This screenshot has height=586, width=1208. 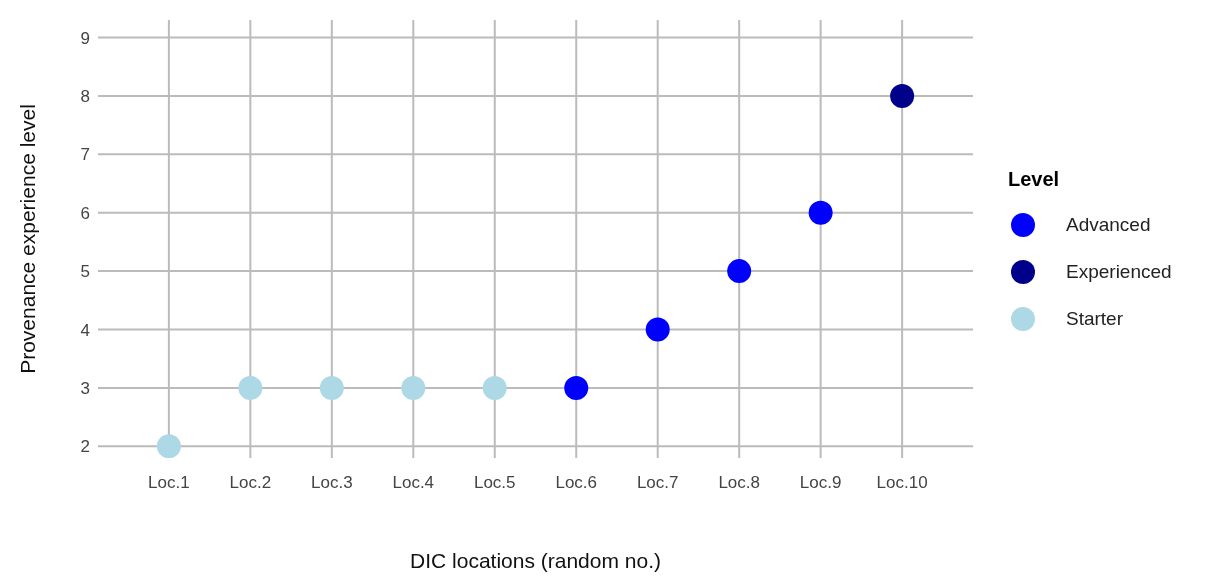 What do you see at coordinates (85, 155) in the screenshot?
I see `y-tick-label: 7` at bounding box center [85, 155].